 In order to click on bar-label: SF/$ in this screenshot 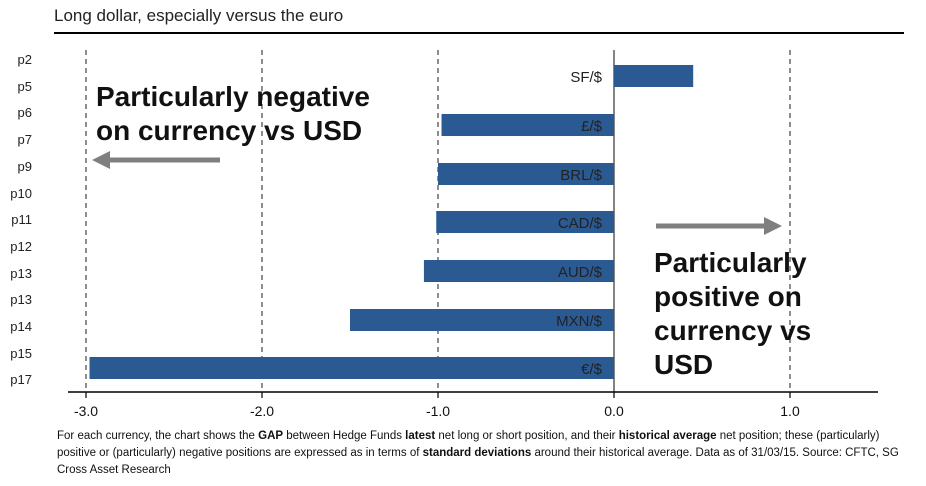, I will do `click(586, 77)`.